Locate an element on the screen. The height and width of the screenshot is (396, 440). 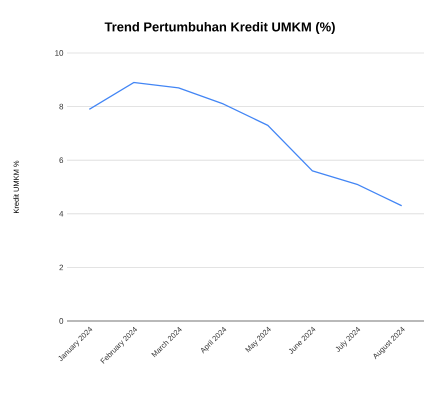
chart-title: Trend Pertumbuhan Kredit UMKM (%) is located at coordinates (219, 28).